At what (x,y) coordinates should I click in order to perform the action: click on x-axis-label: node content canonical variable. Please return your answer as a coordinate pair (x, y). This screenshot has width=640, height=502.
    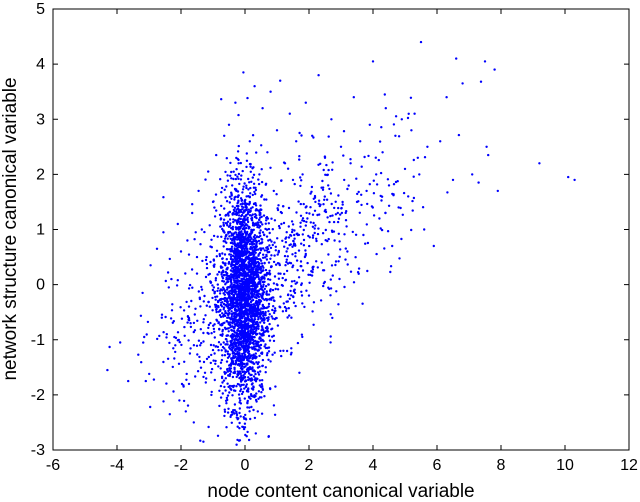
    Looking at the image, I should click on (340, 491).